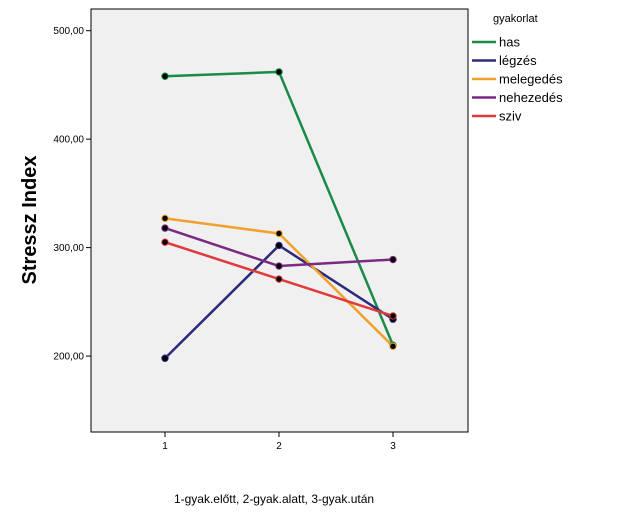  Describe the element at coordinates (518, 60) in the screenshot. I see `legend-label-légzés: légzés` at that location.